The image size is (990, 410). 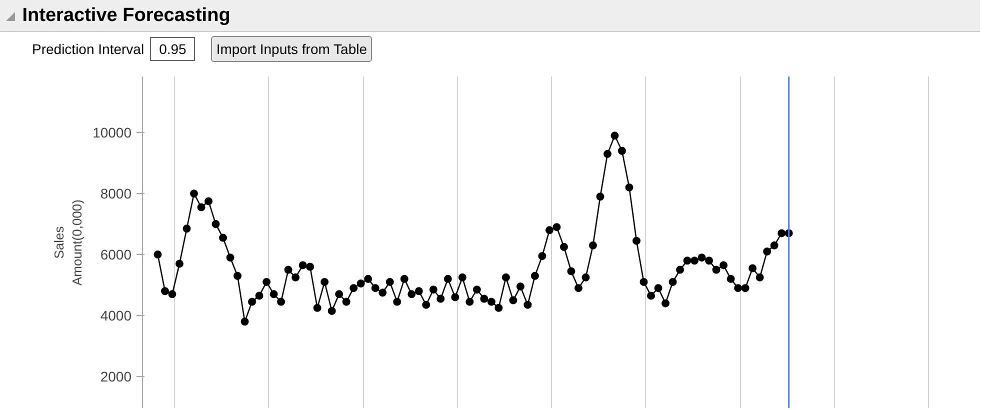 What do you see at coordinates (116, 194) in the screenshot?
I see `y-tick-label: 8000` at bounding box center [116, 194].